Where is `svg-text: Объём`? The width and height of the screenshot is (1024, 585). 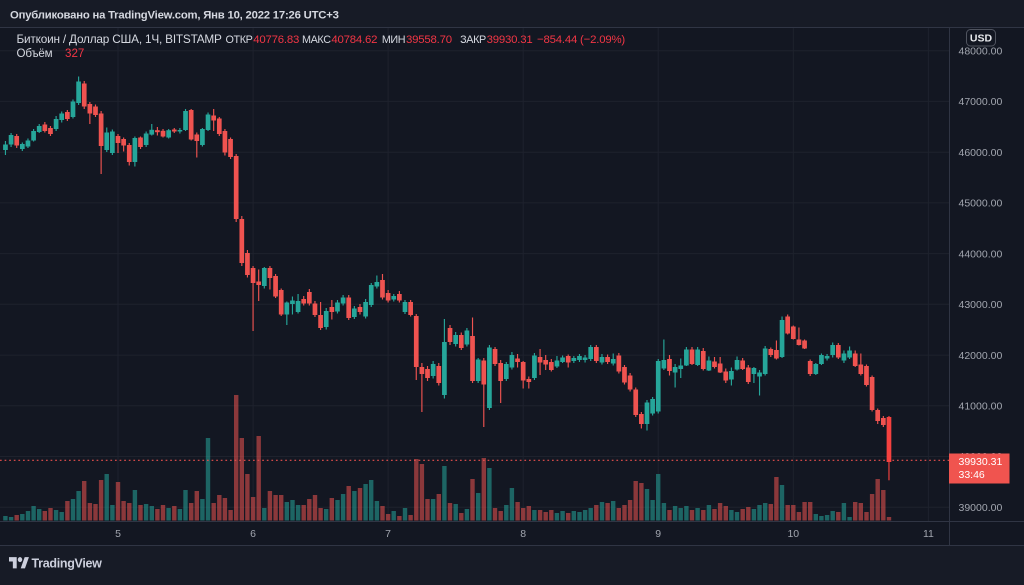 svg-text: Объём is located at coordinates (35, 53).